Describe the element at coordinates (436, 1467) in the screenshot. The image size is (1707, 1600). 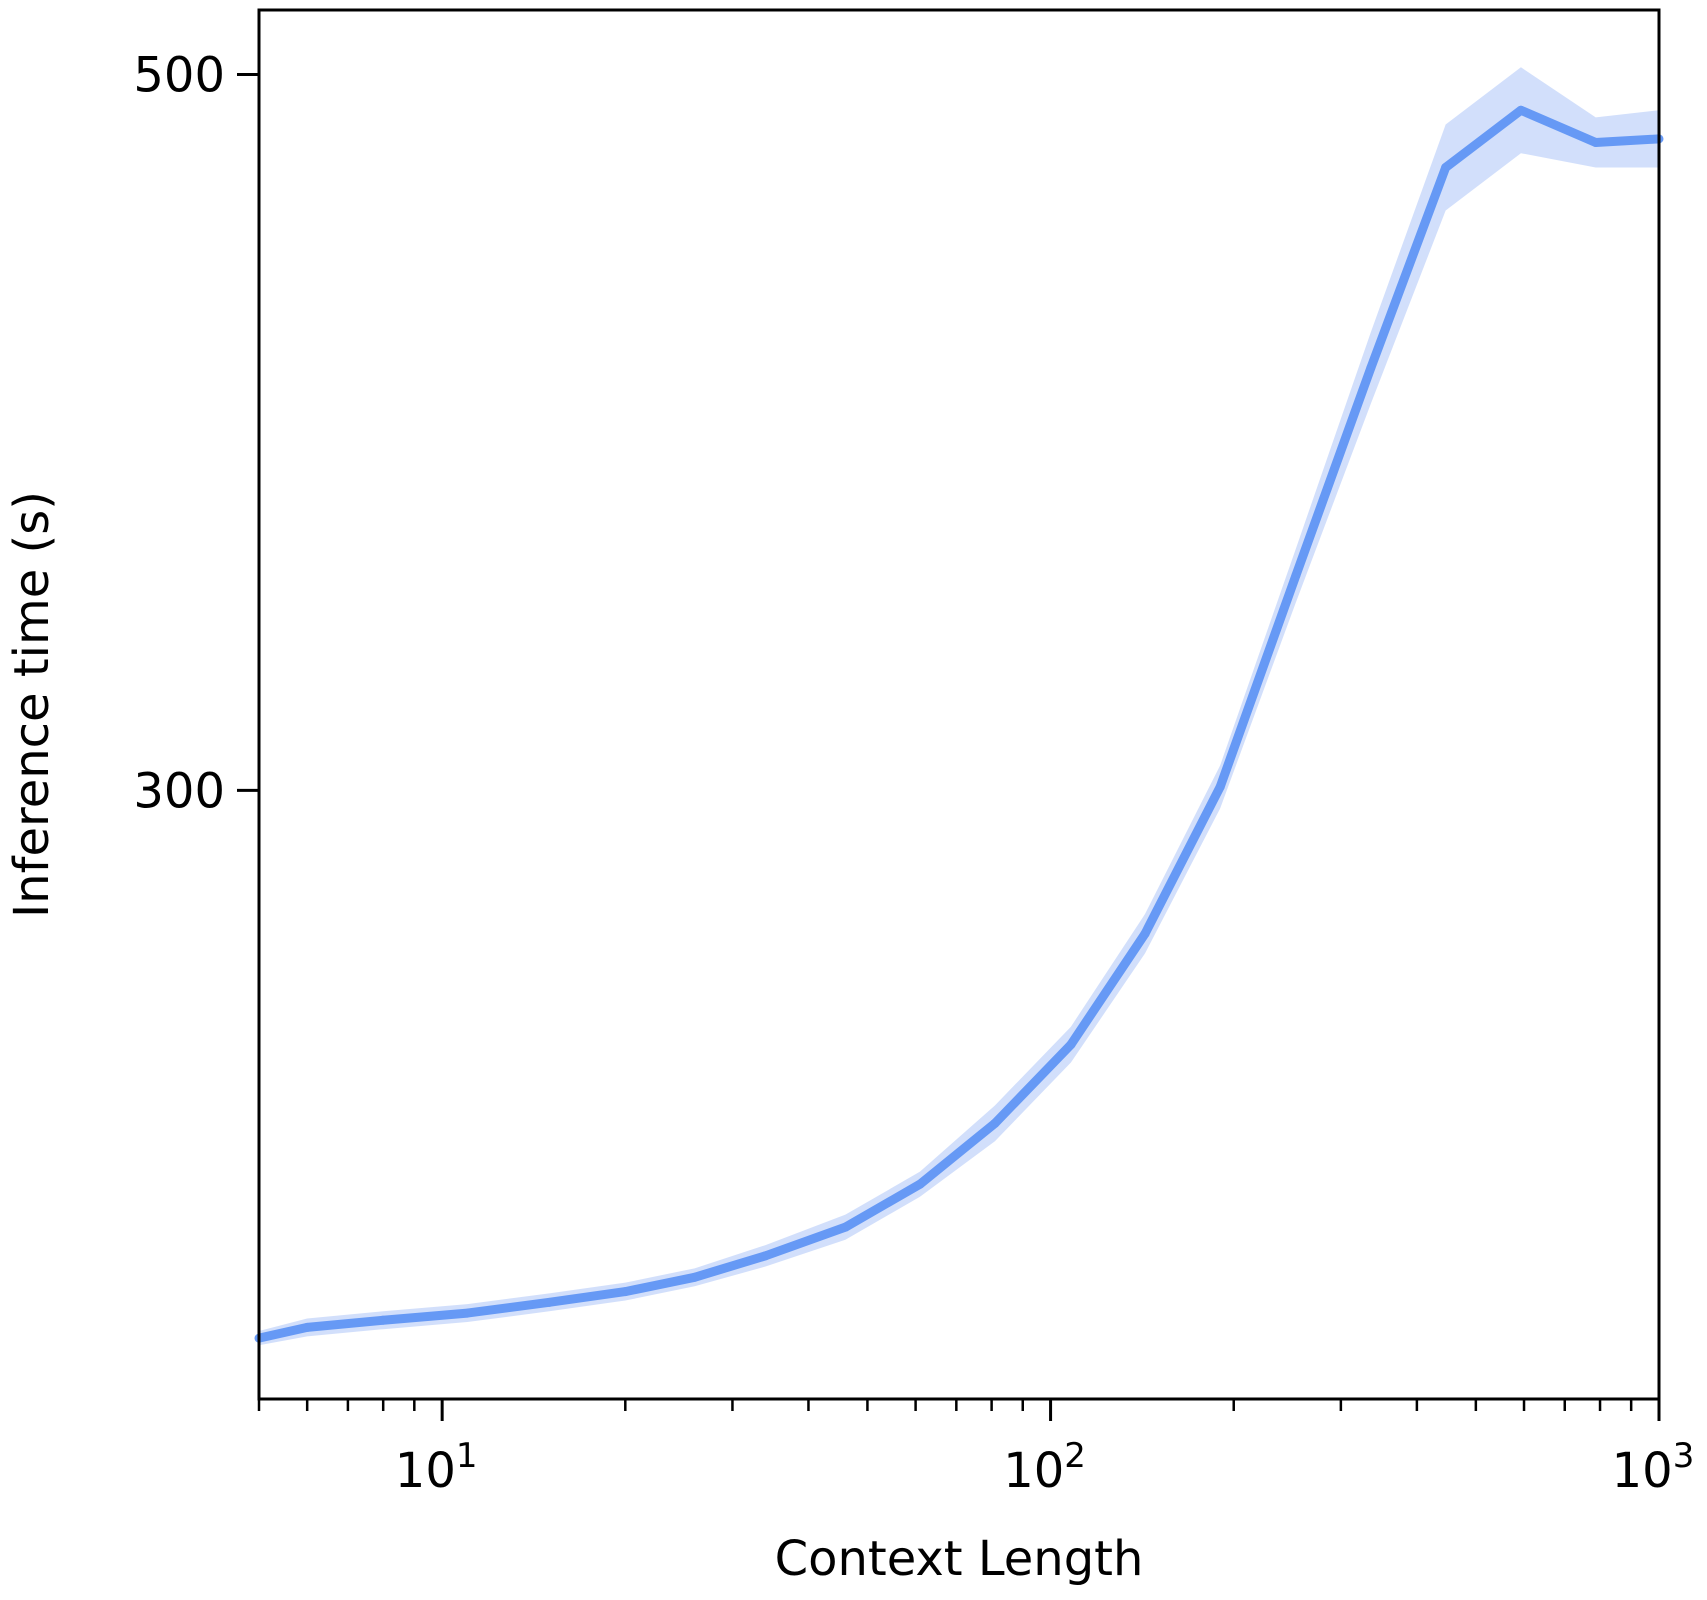
I see `x-tick-label: 10¹` at that location.